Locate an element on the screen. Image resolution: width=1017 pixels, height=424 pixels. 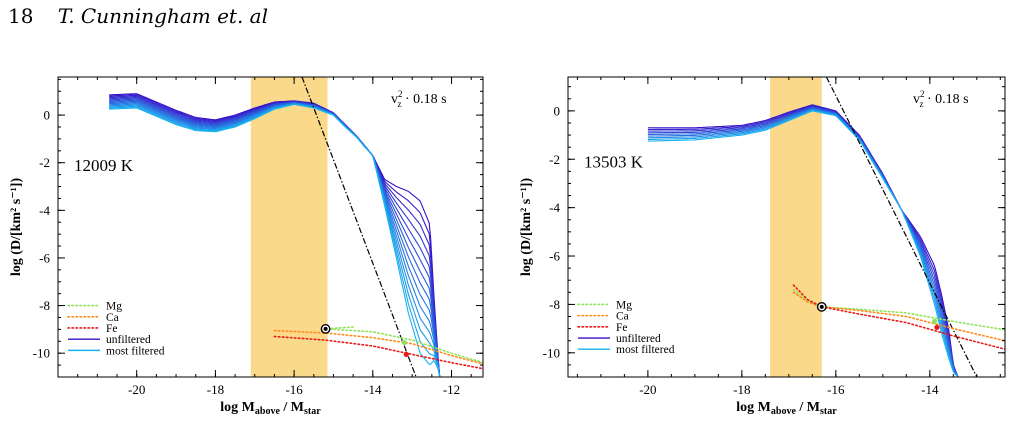
temperature-label: 12009 K is located at coordinates (104, 165).